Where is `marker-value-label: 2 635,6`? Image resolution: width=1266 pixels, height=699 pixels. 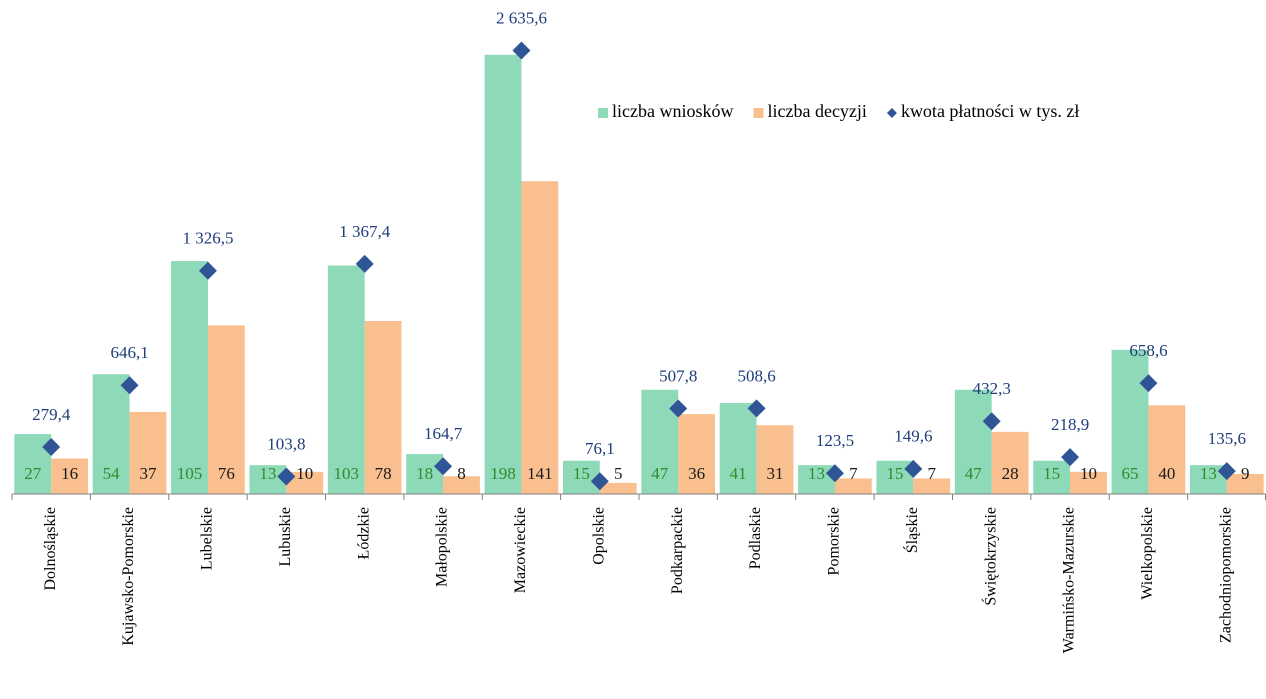
marker-value-label: 2 635,6 is located at coordinates (521, 17).